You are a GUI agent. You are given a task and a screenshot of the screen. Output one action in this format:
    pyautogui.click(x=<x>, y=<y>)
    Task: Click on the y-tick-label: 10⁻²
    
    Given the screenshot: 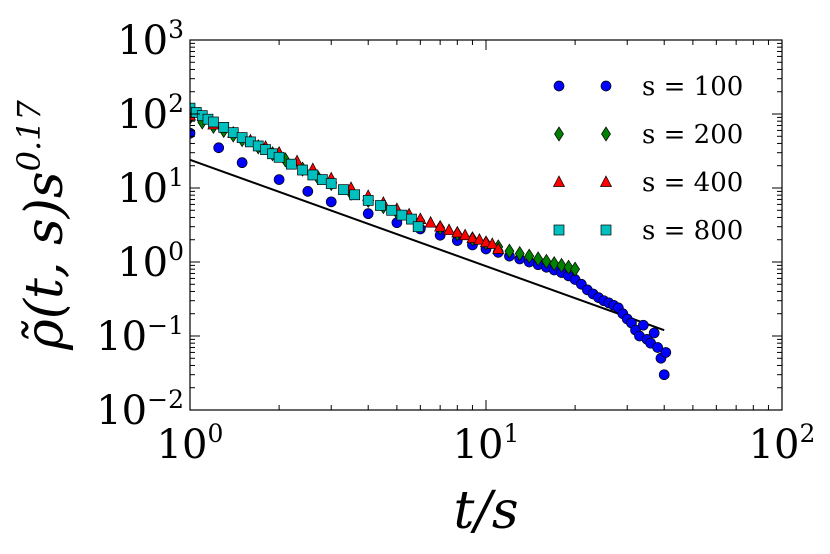 What is the action you would take?
    pyautogui.click(x=140, y=409)
    